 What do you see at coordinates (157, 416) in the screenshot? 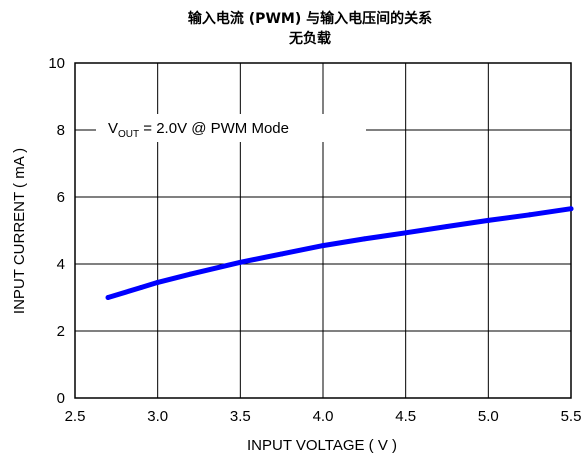
I see `x-tick-label: 3.0` at bounding box center [157, 416].